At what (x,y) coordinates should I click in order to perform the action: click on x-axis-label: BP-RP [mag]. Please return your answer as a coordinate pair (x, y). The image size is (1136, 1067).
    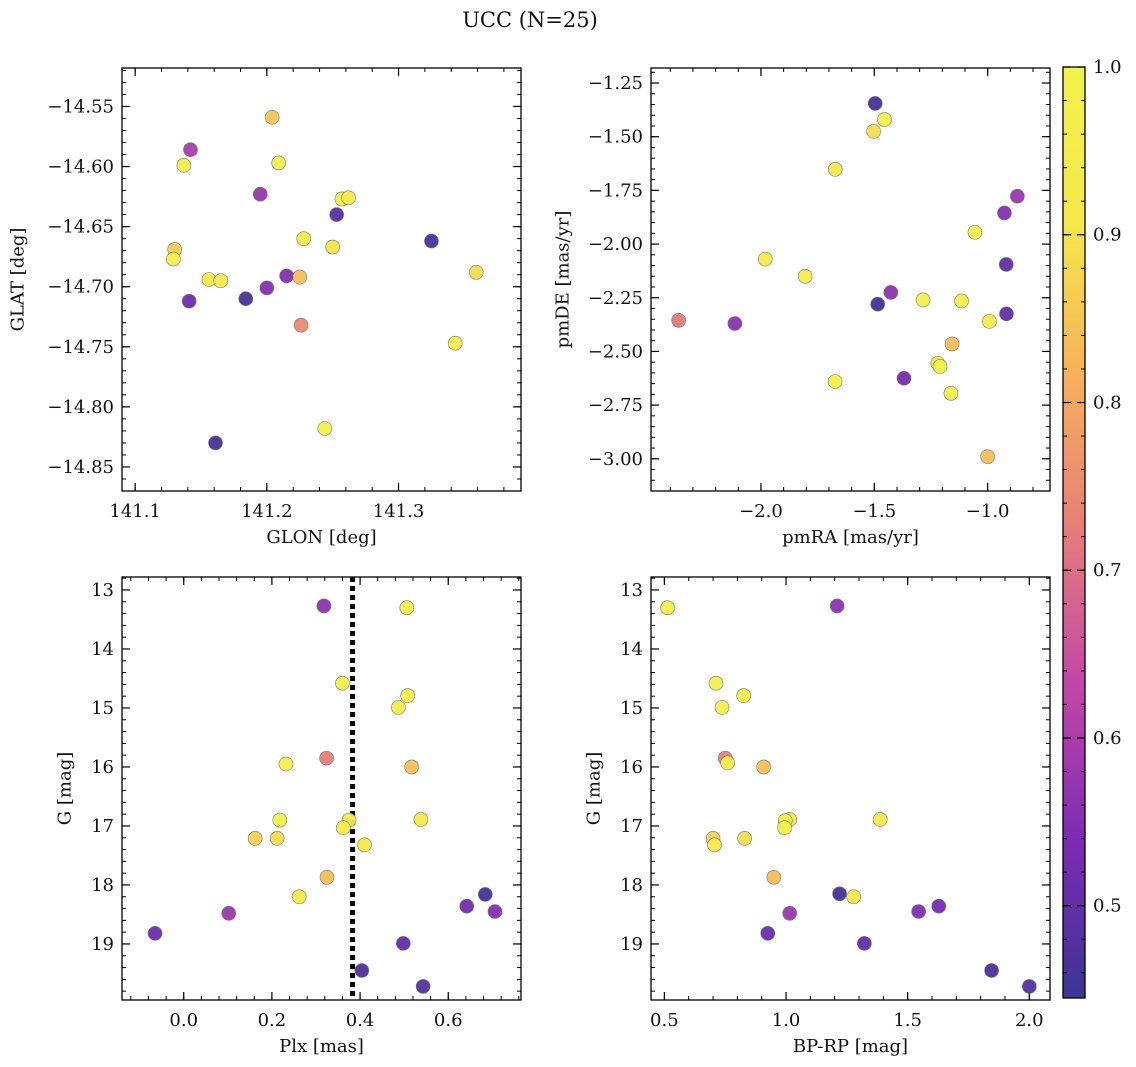
    Looking at the image, I should click on (850, 1046).